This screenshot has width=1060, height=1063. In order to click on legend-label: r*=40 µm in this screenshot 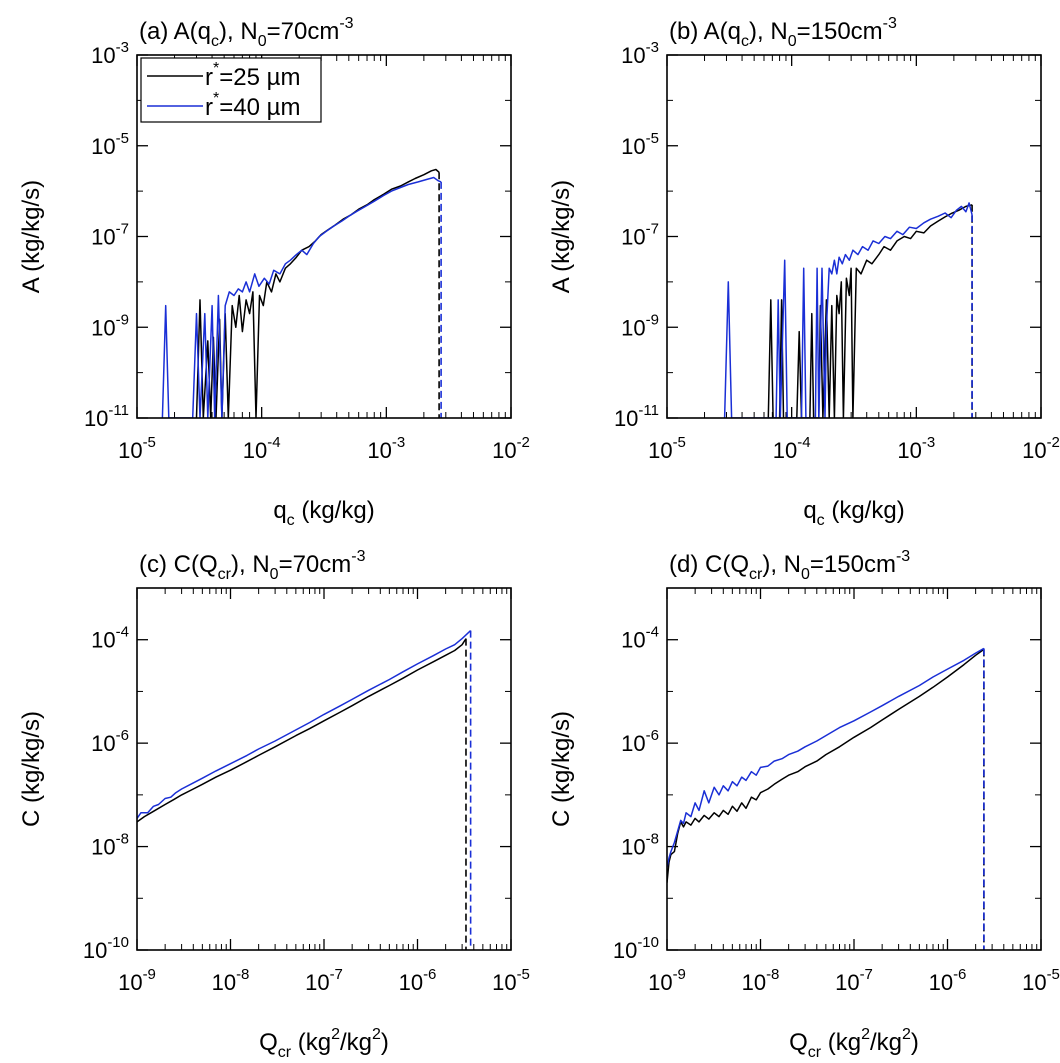, I will do `click(252, 105)`.